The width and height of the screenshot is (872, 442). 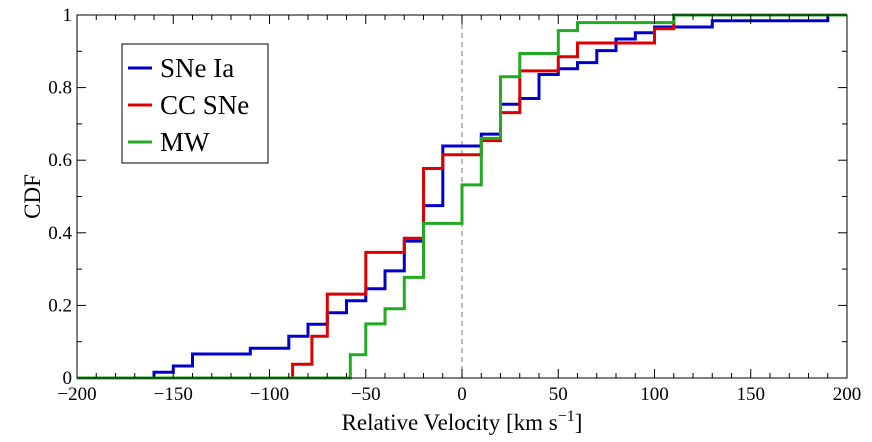 What do you see at coordinates (450, 422) in the screenshot?
I see `x-axis-title-main: Relative Velocity [km s` at bounding box center [450, 422].